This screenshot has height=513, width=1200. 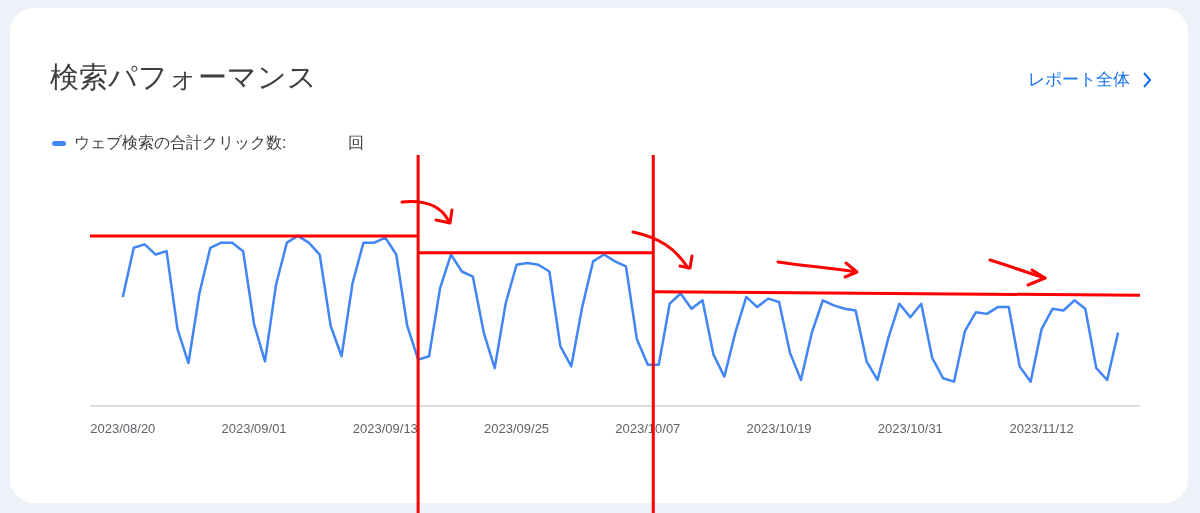 I want to click on legend-label: ウェブ検索の合計クリック数:, so click(x=180, y=143).